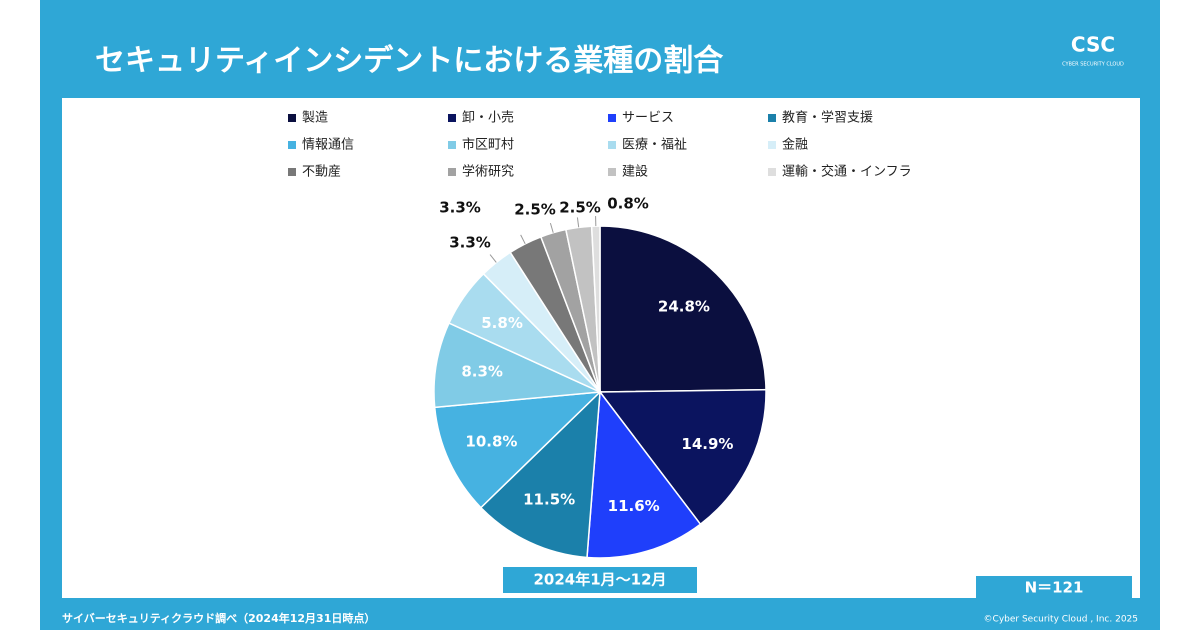 The height and width of the screenshot is (634, 1200). What do you see at coordinates (321, 172) in the screenshot?
I see `legend-label: 不動産` at bounding box center [321, 172].